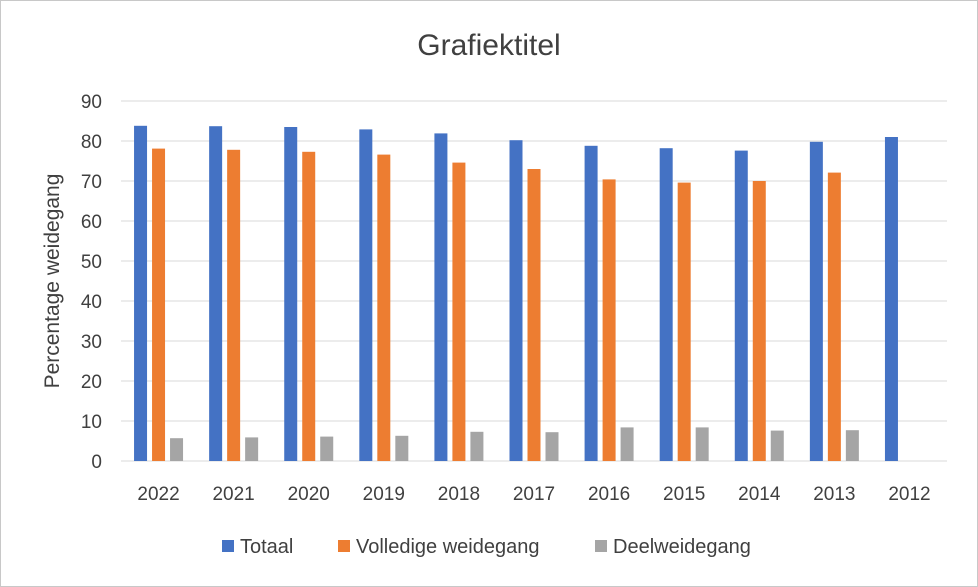 Image resolution: width=978 pixels, height=587 pixels. What do you see at coordinates (234, 305) in the screenshot?
I see `bar-volledige-weidegang-2021` at bounding box center [234, 305].